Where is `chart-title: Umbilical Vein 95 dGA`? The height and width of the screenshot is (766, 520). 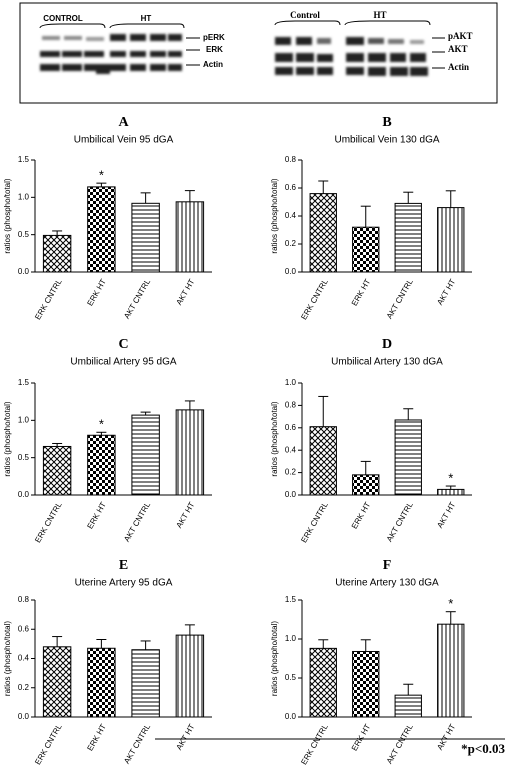
chart-title: Umbilical Vein 95 dGA is located at coordinates (124, 140).